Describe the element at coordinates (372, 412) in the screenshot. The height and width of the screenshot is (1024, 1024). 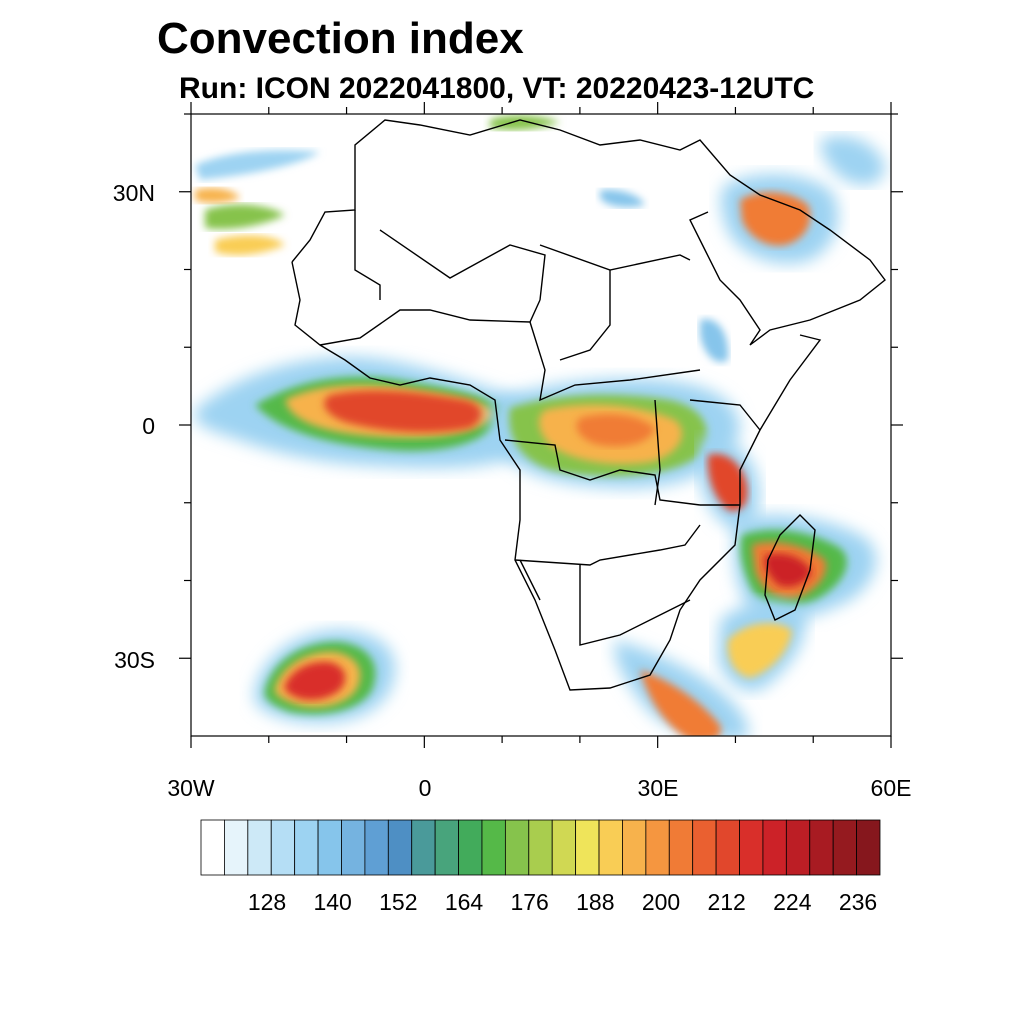
I see `region-equatorial-atlantic-band` at that location.